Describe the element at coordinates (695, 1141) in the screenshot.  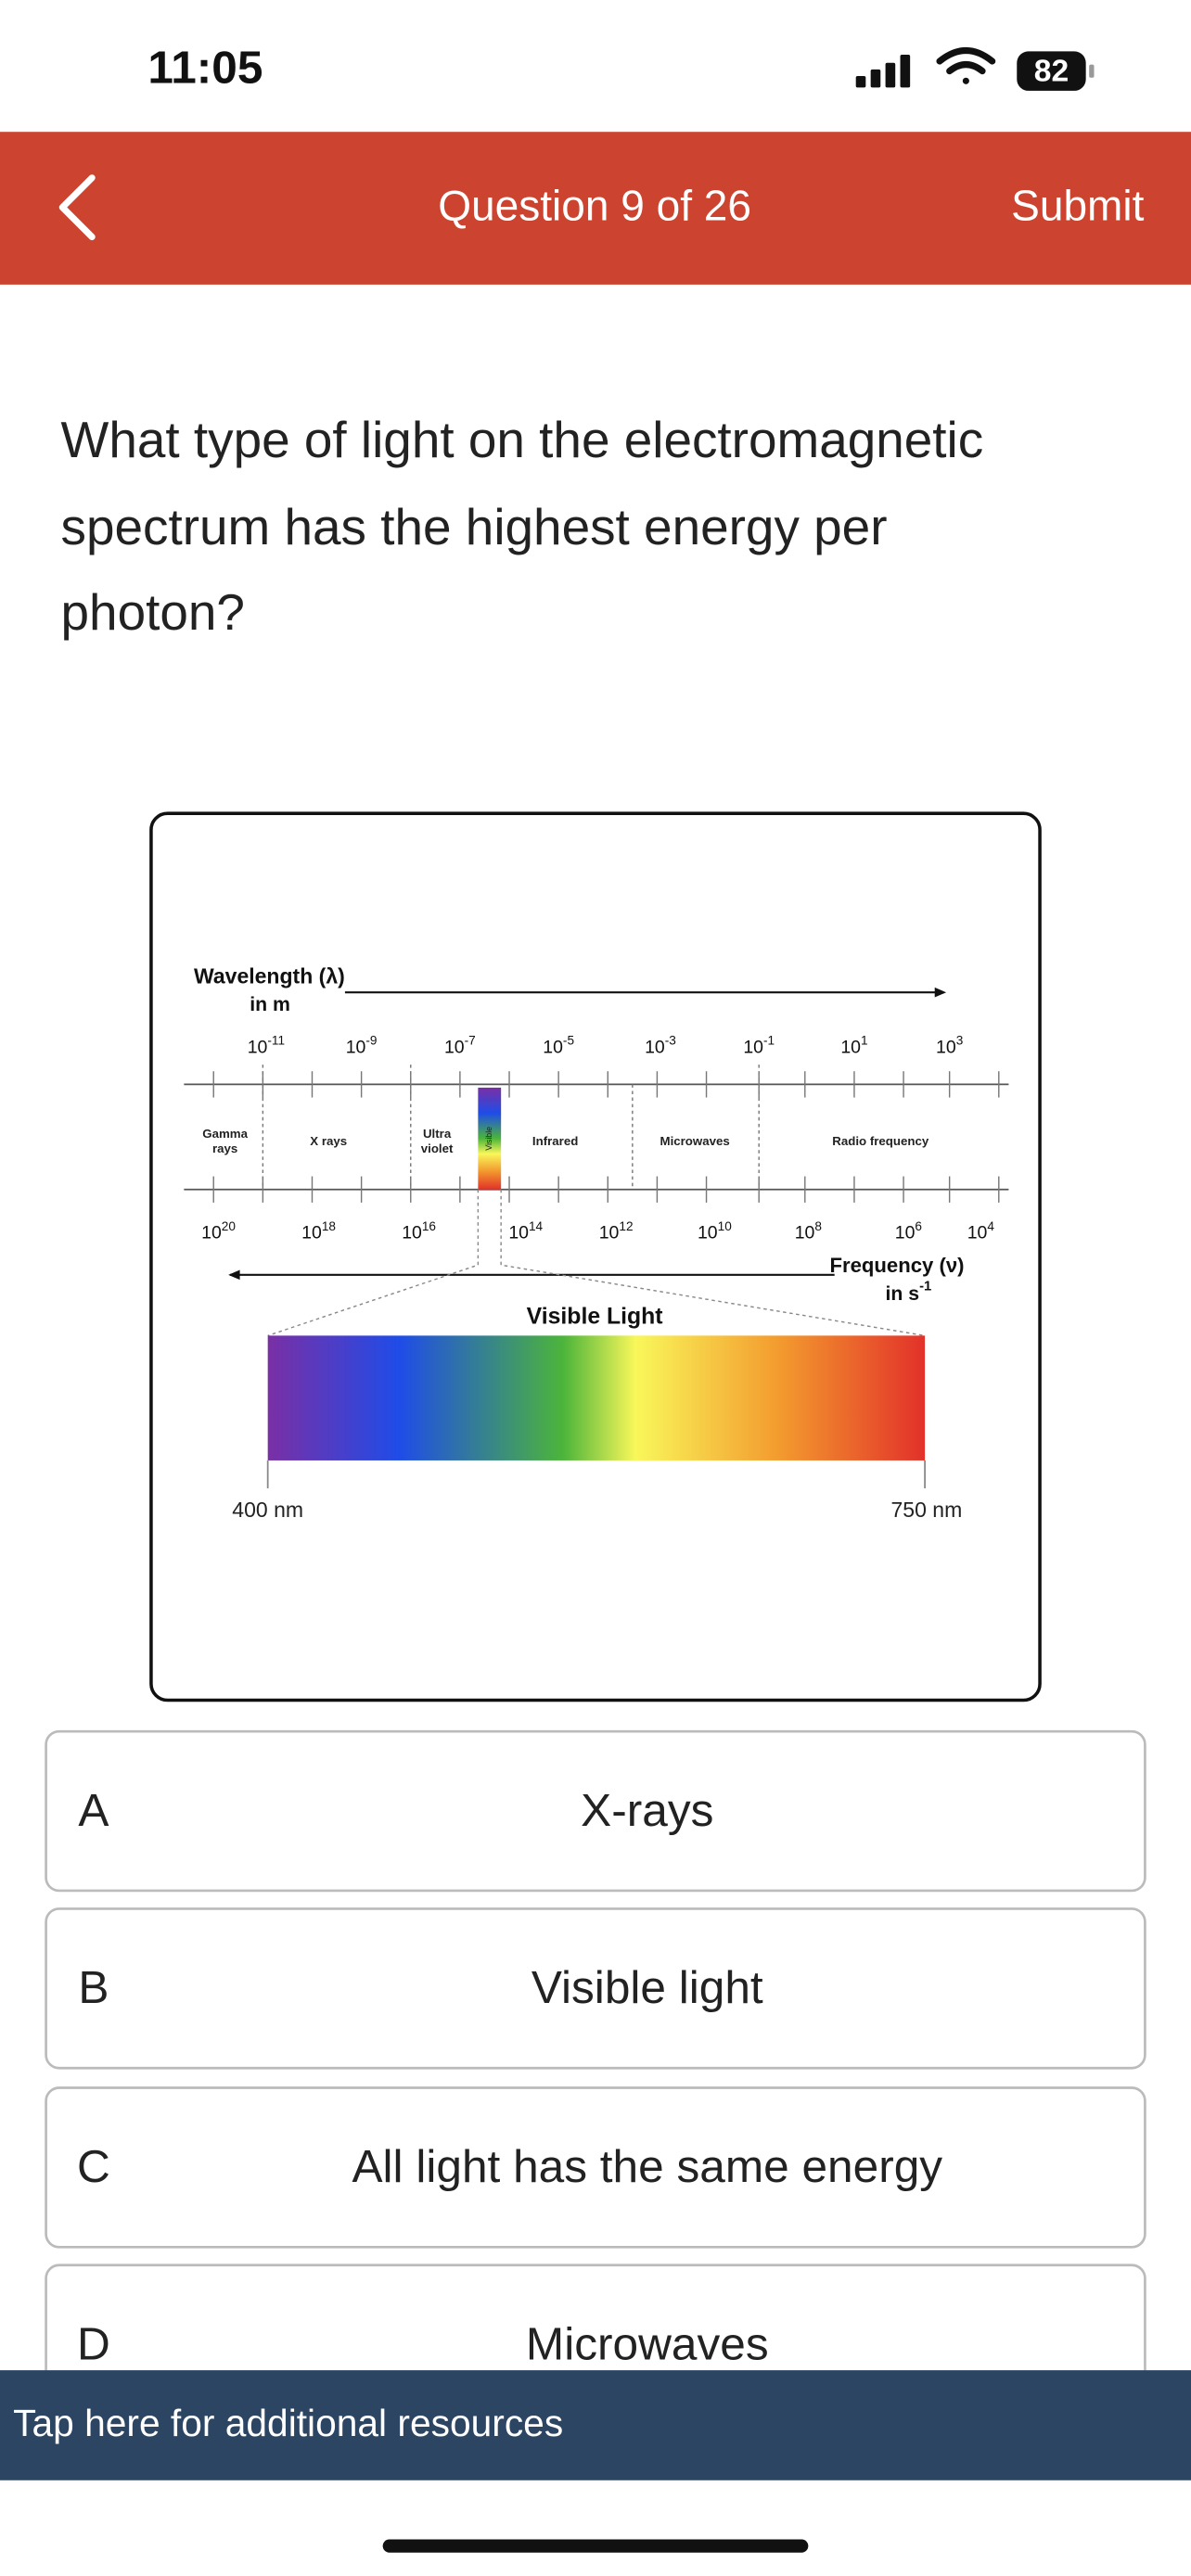
I see `band-label: Microwaves` at that location.